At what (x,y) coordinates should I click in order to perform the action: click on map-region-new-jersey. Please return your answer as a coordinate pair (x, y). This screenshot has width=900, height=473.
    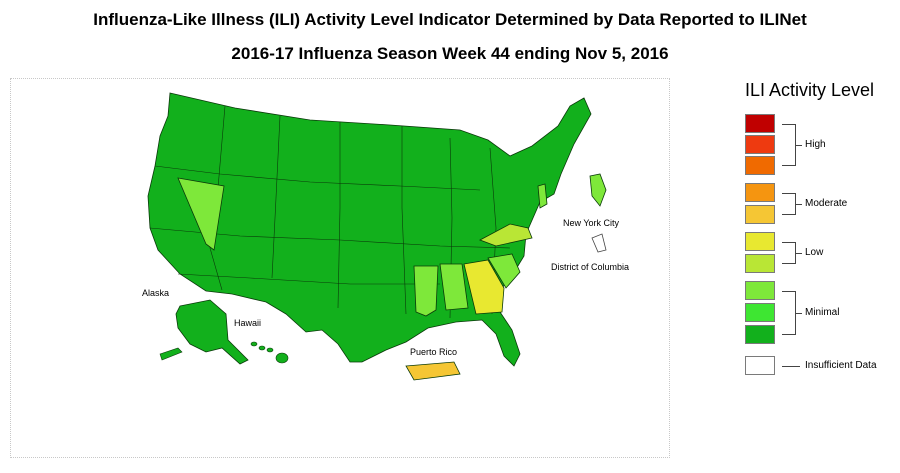
    Looking at the image, I should click on (542, 196).